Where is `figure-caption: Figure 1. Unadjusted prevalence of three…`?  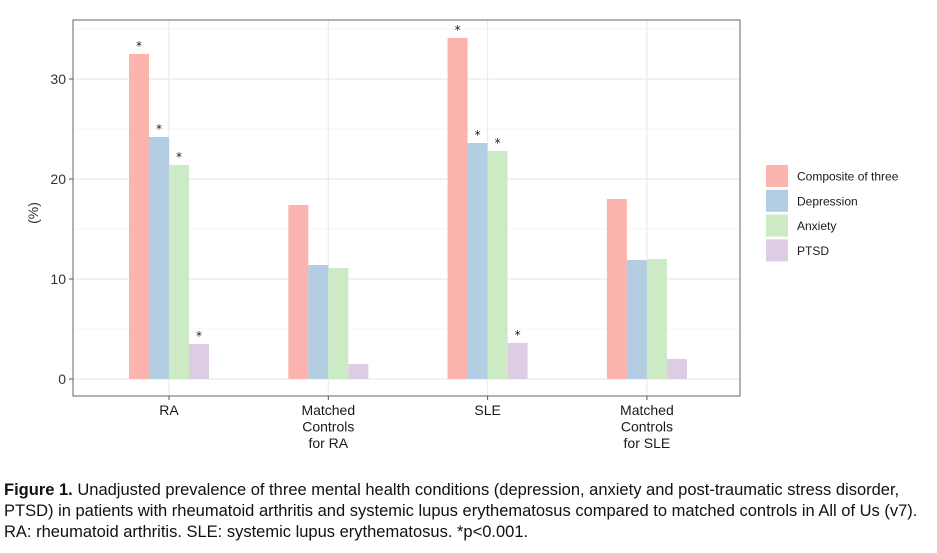 figure-caption: Figure 1. Unadjusted prevalence of three… is located at coordinates (469, 511).